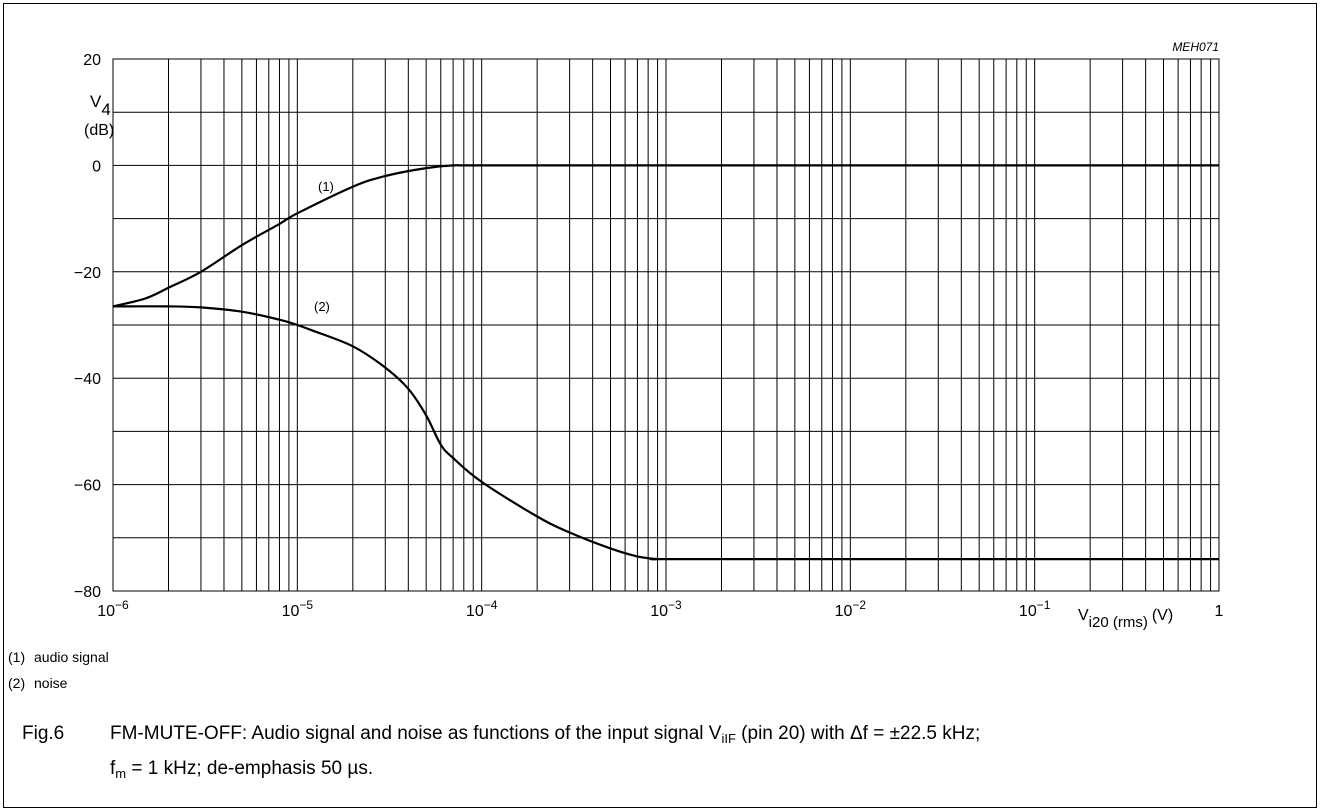  I want to click on y-axis-symbol: V, so click(96, 101).